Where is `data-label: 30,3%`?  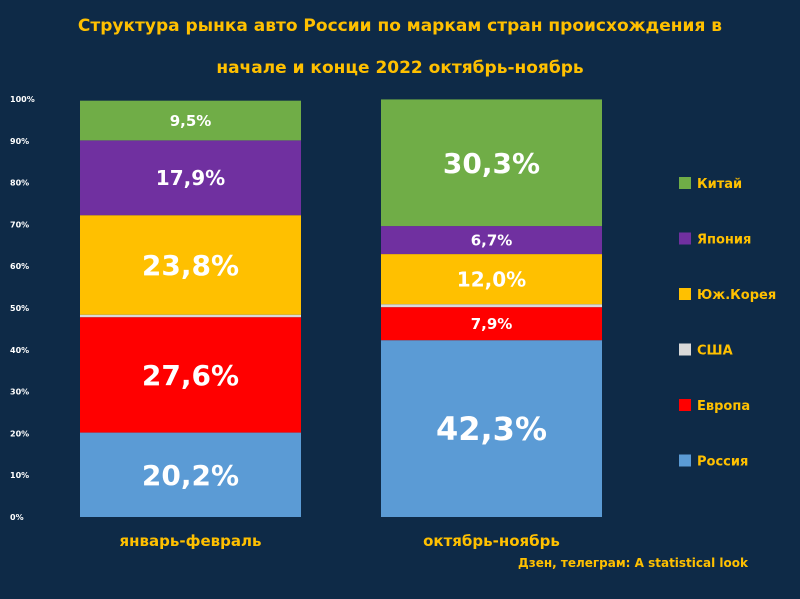
data-label: 30,3% is located at coordinates (491, 163).